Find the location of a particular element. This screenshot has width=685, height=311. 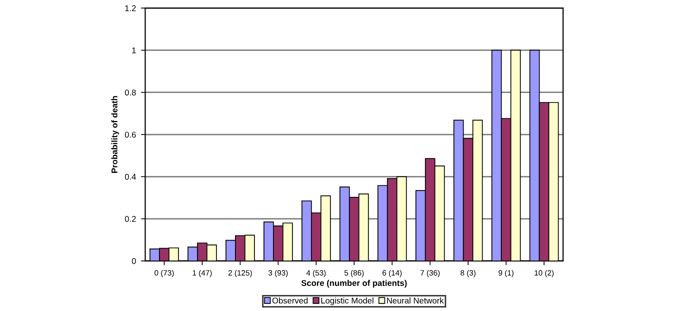

legend-label: Observed is located at coordinates (290, 300).